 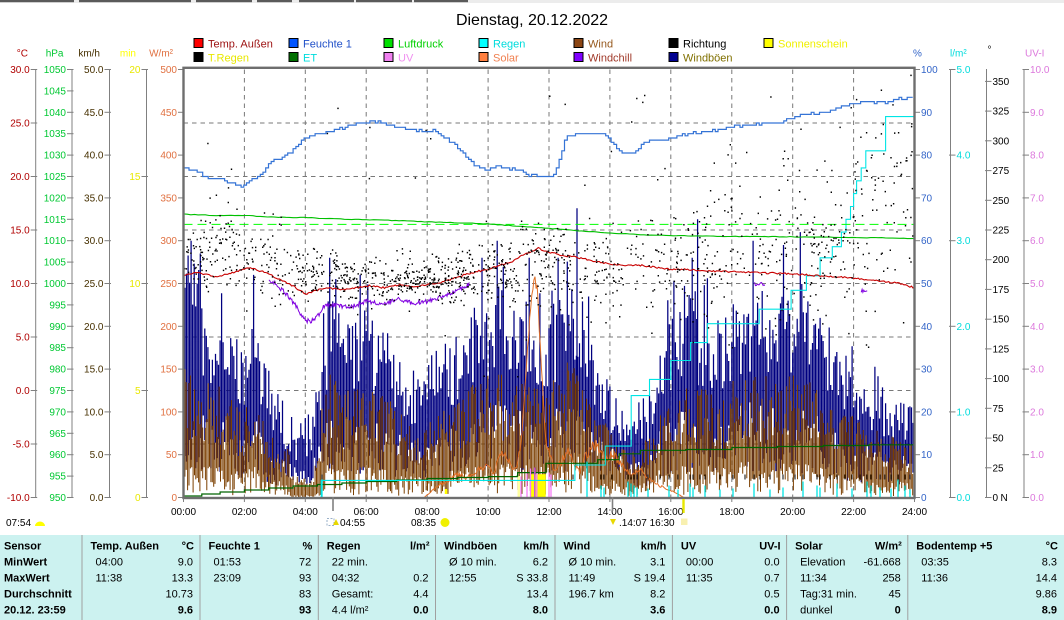 I want to click on svg-text: 01:53, so click(x=228, y=563).